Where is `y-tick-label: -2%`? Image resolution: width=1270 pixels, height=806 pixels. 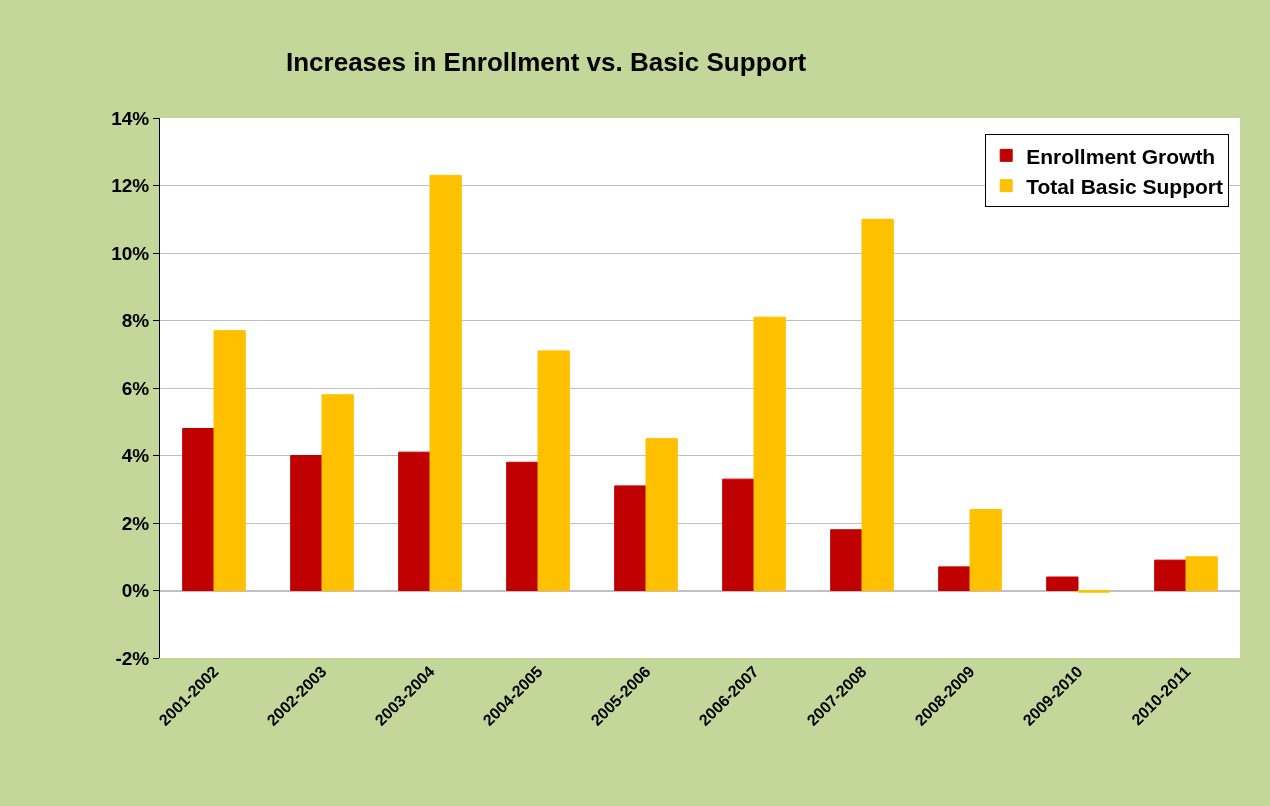 y-tick-label: -2% is located at coordinates (132, 658).